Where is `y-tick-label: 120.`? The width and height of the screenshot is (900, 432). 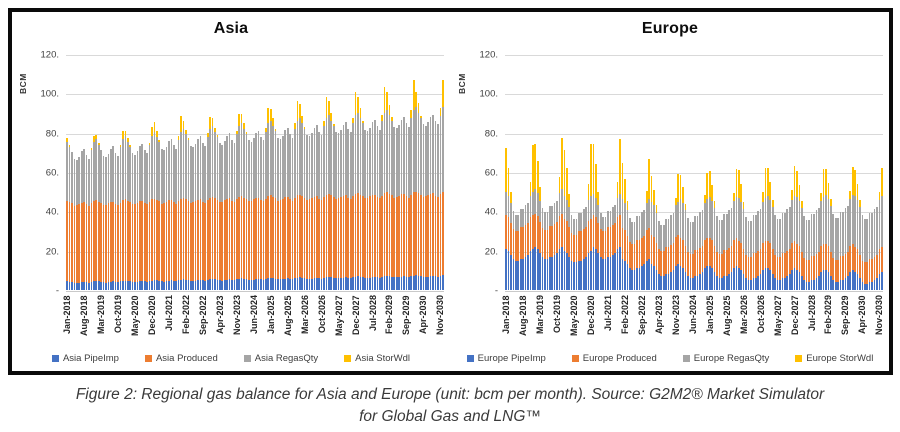 y-tick-label: 120. is located at coordinates (489, 55).